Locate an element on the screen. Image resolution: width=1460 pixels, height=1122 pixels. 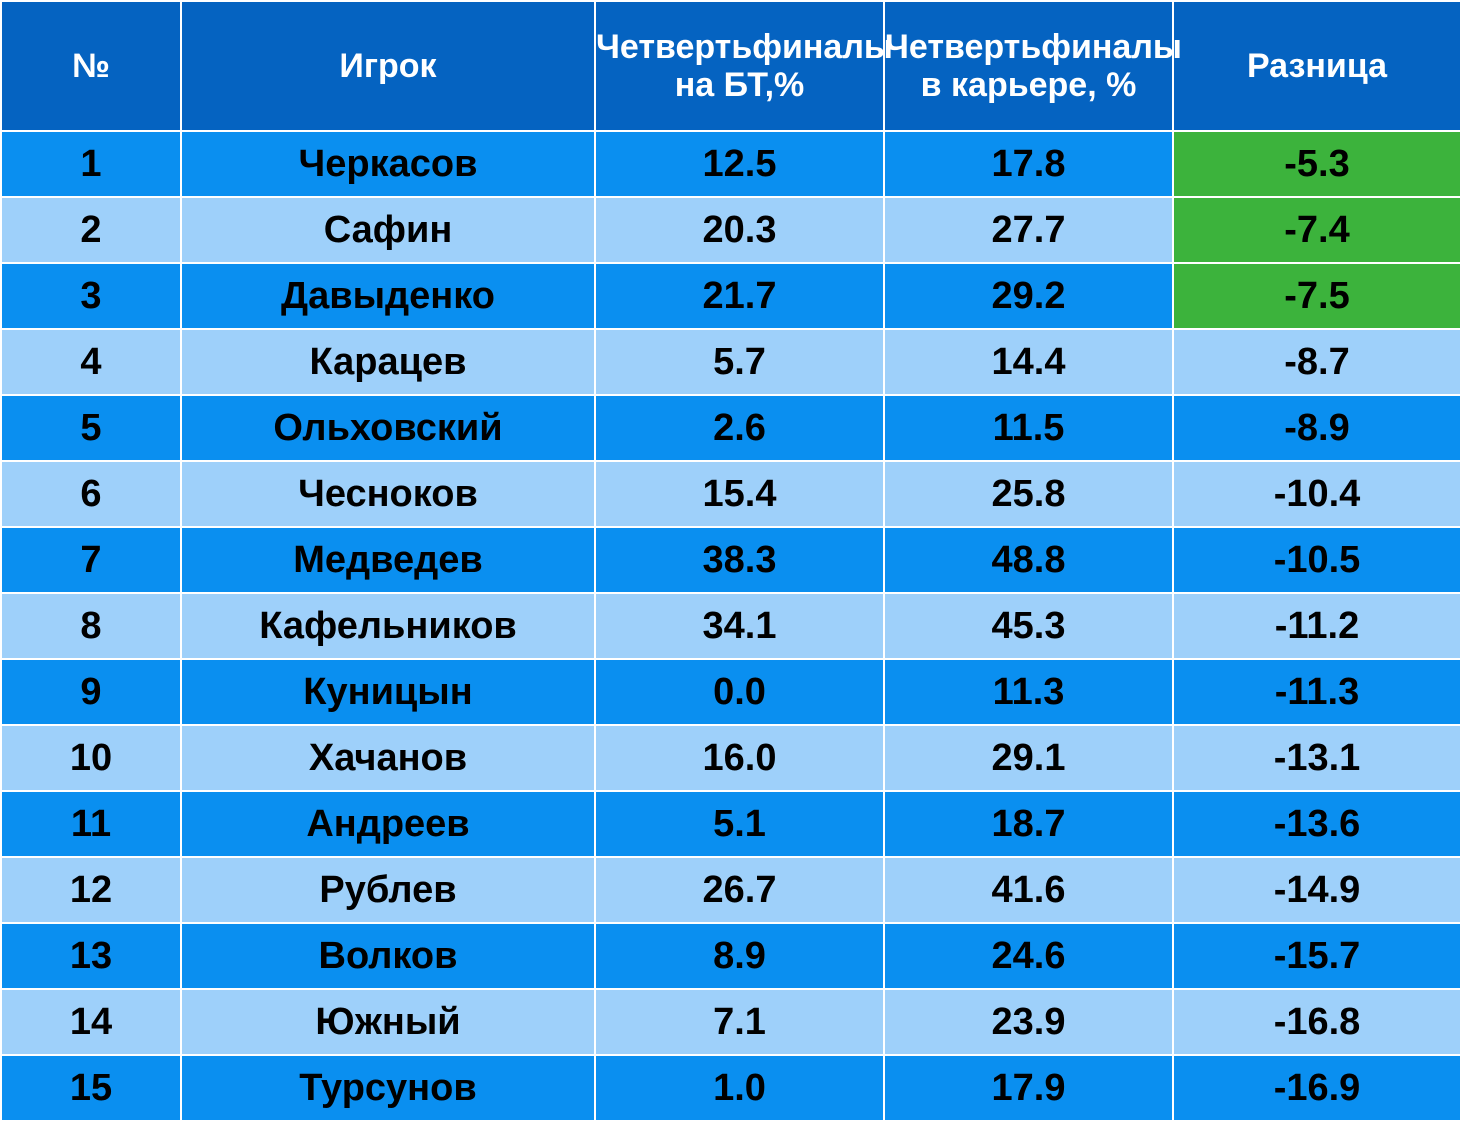
cell-career-quarterfinals: 25.8 is located at coordinates (1028, 494).